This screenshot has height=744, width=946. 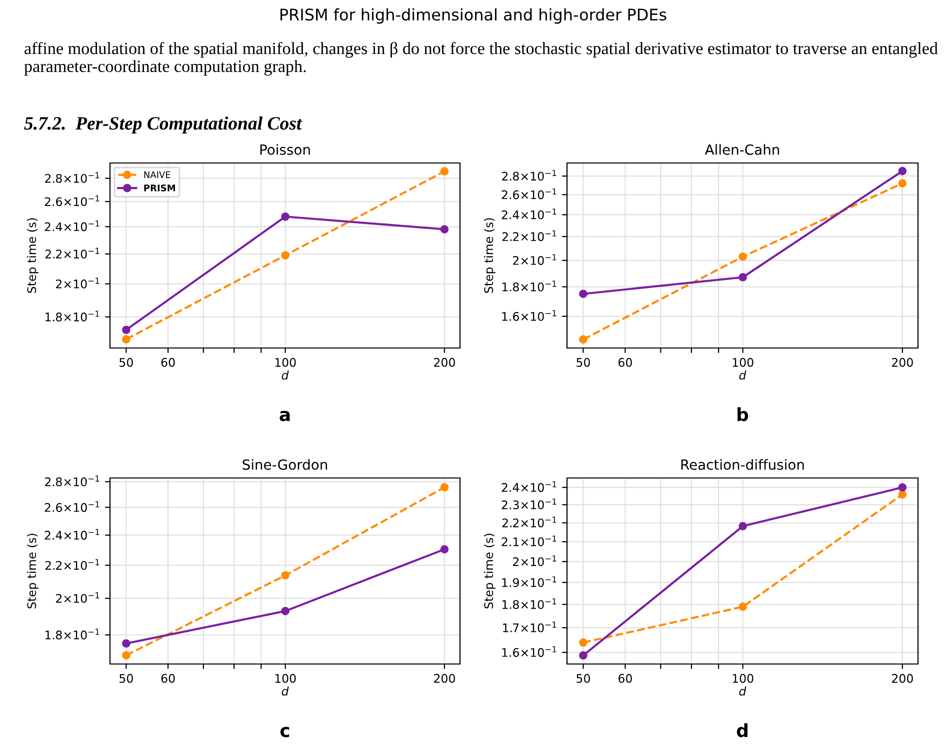 I want to click on text: c, so click(x=285, y=732).